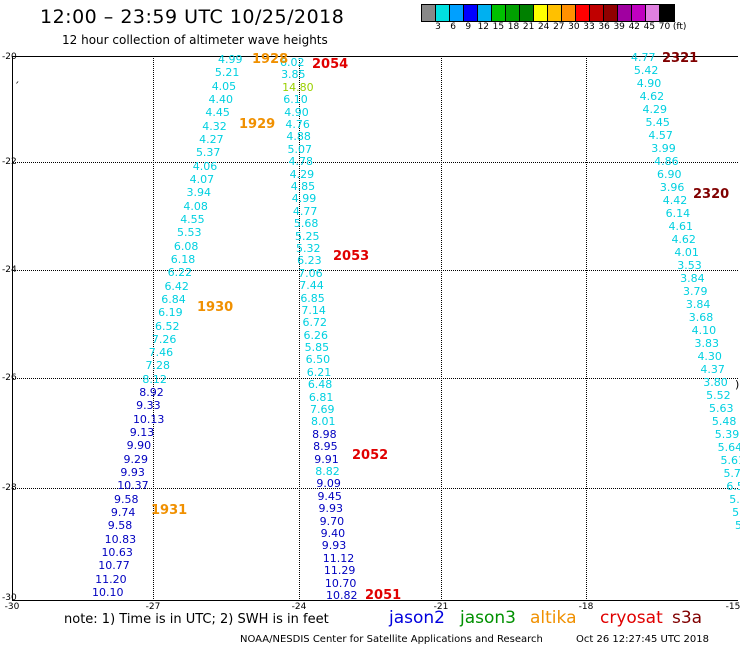  I want to click on wave-height-value: 4.10, so click(704, 330).